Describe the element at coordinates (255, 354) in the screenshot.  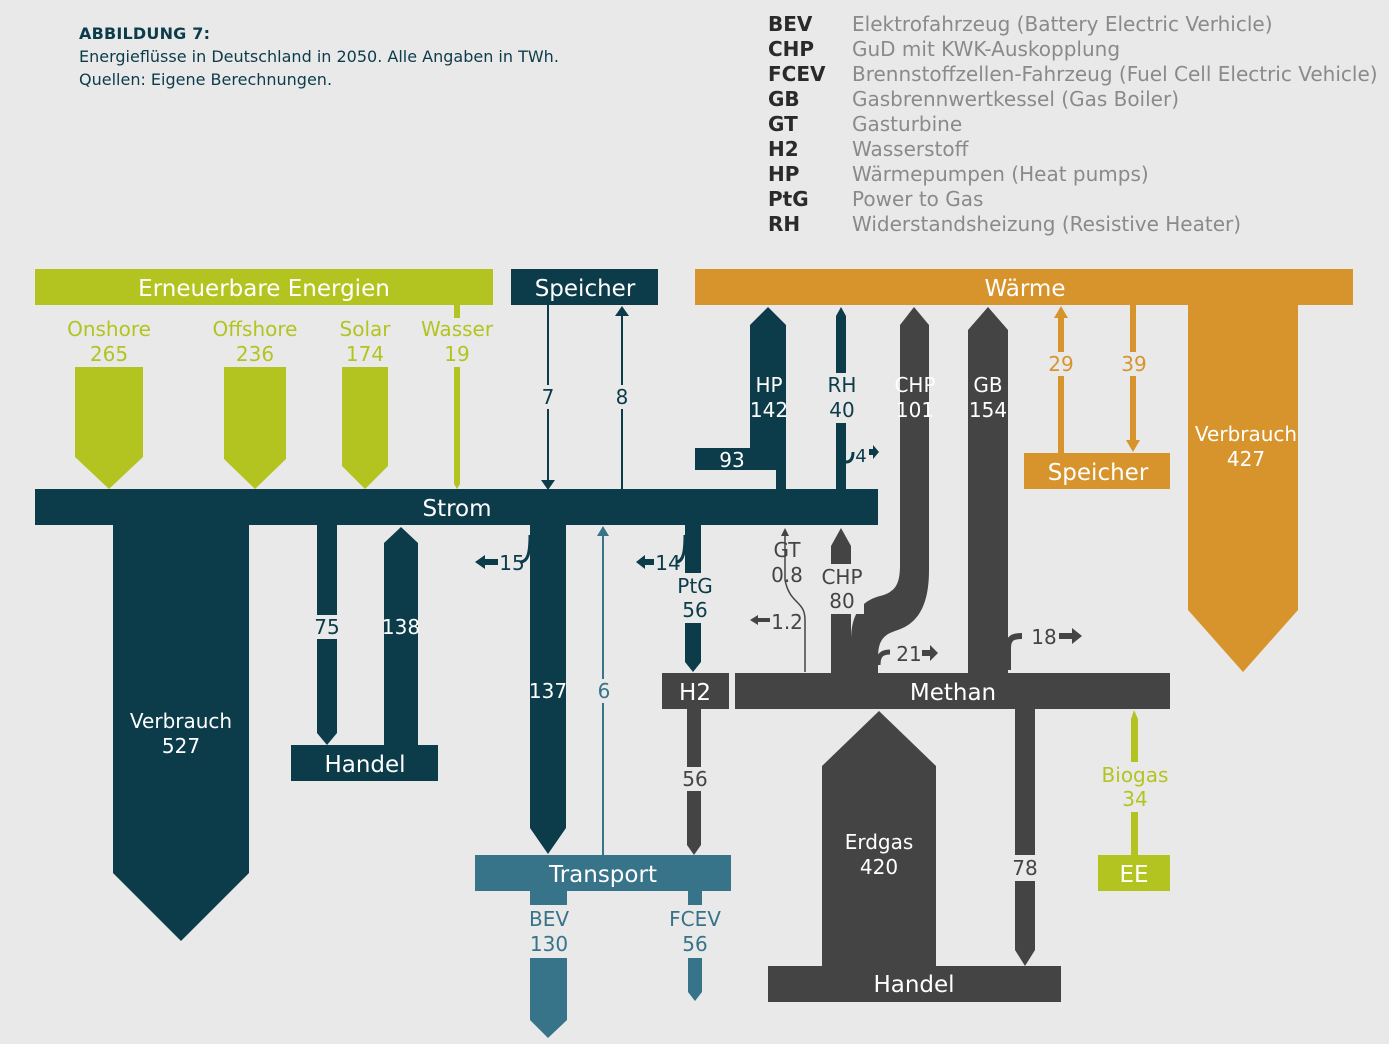
I see `source-offshore-value: 236` at that location.